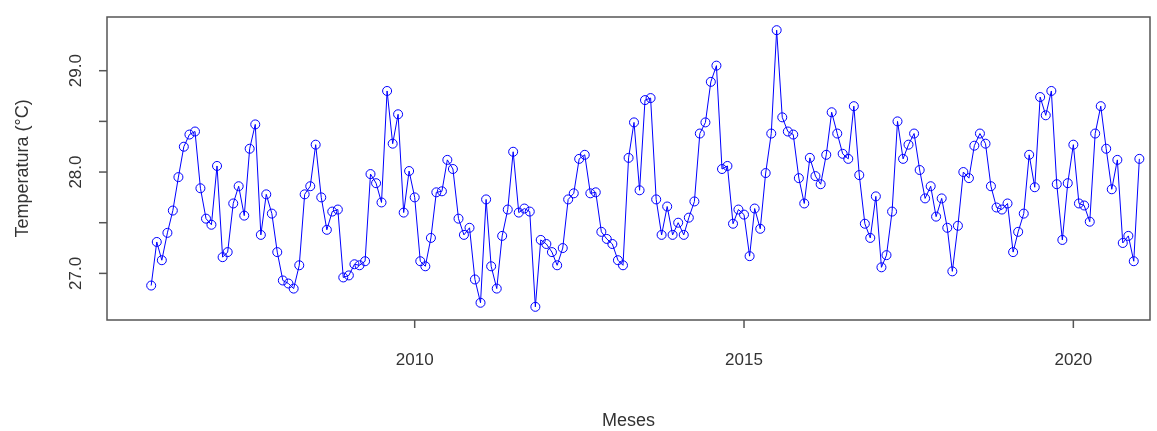 Image resolution: width=1157 pixels, height=431 pixels. Describe the element at coordinates (75, 273) in the screenshot. I see `y-tick-label: 27.0` at that location.